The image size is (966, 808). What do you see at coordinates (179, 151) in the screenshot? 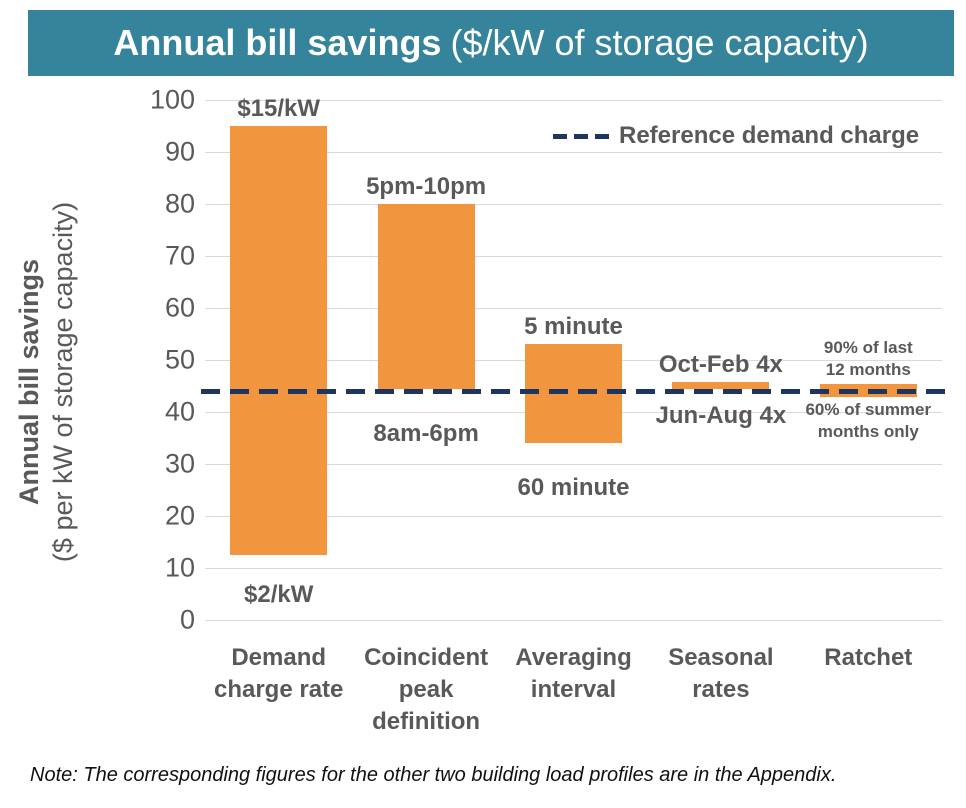
I see `y-tick-label: 90` at bounding box center [179, 151].